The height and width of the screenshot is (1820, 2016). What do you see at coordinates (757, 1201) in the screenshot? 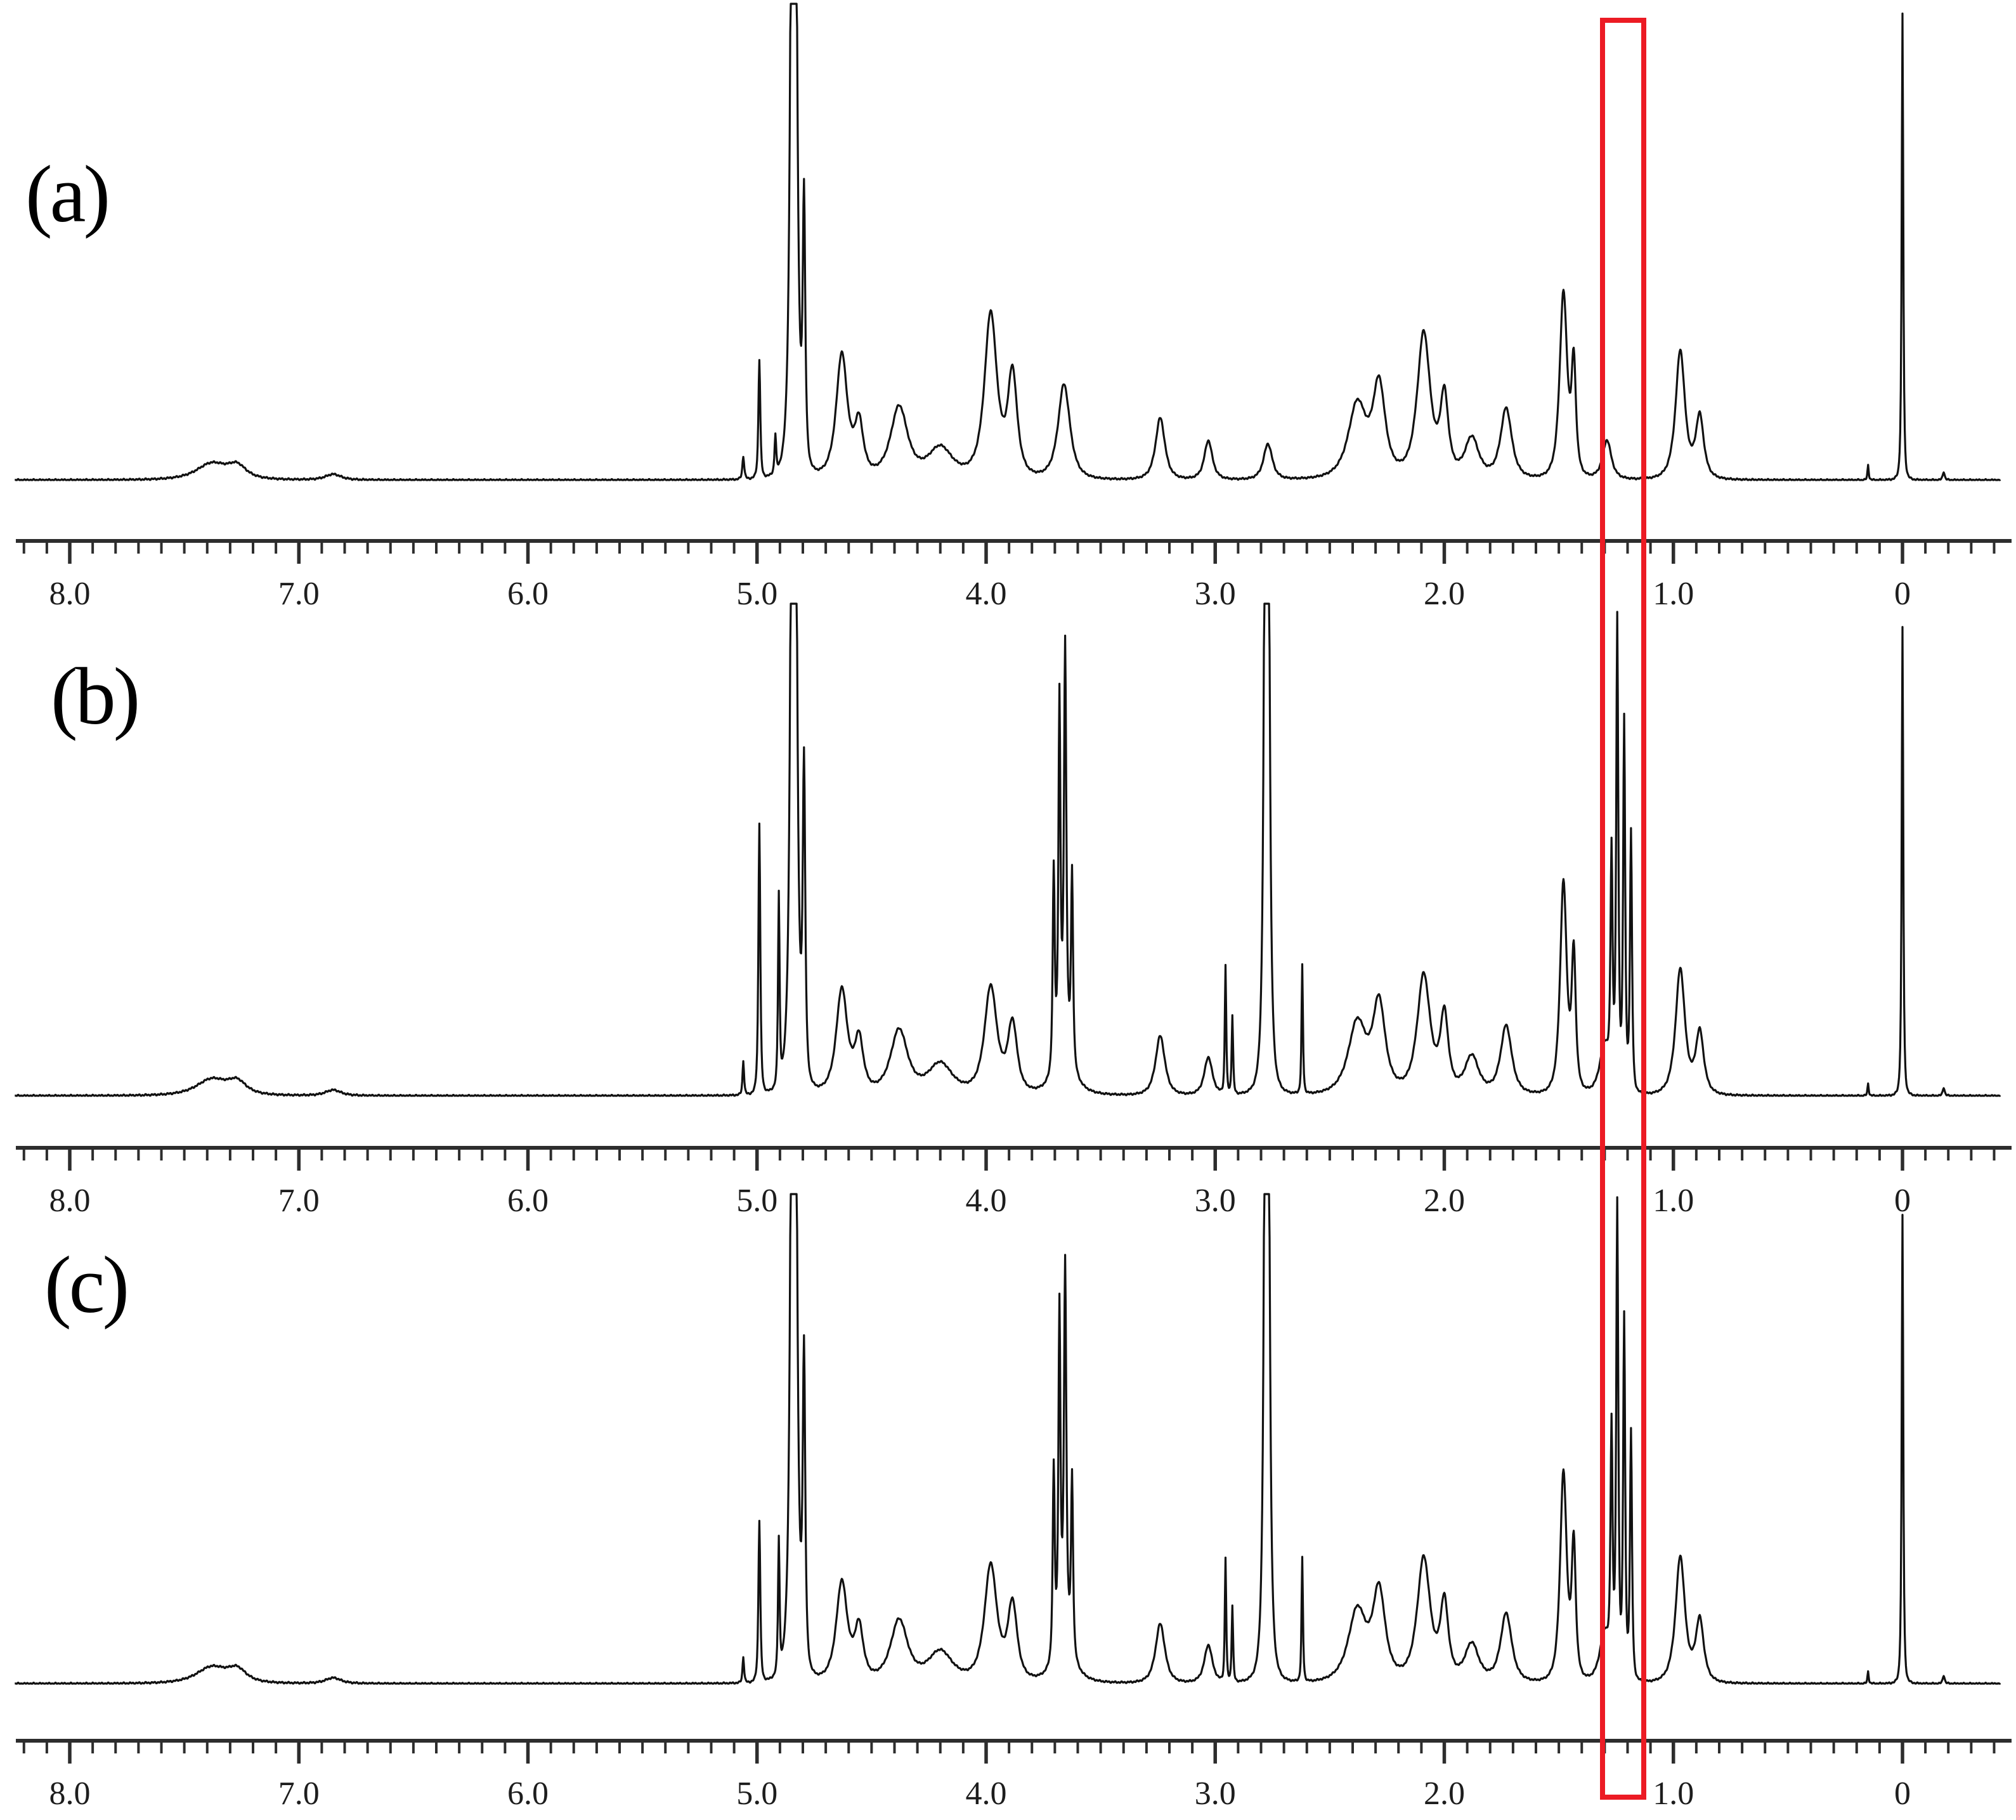
I see `tick-label-b-5.0: 5.0` at bounding box center [757, 1201].